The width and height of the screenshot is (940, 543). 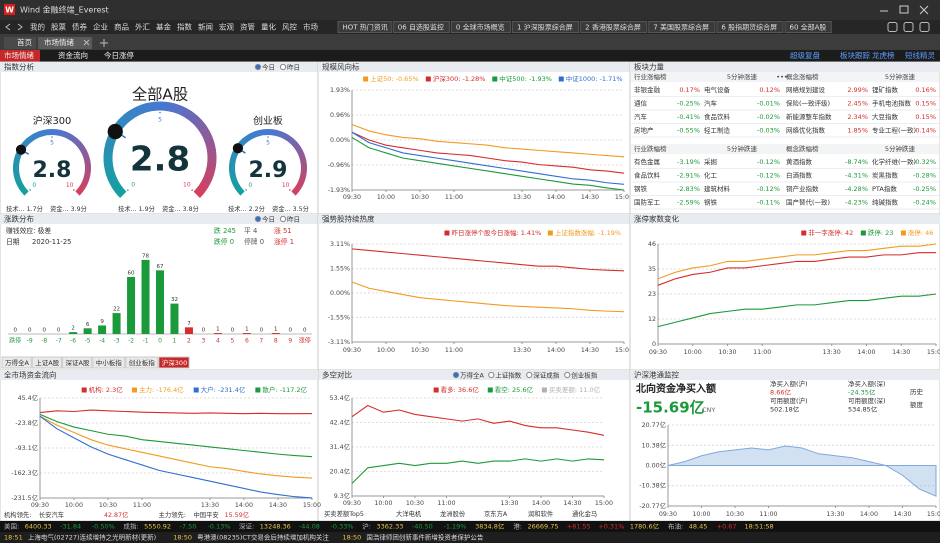 What do you see at coordinates (263, 537) in the screenshot?
I see `news-item: 粤港澳(08235)CT交易会后持续增加机构关注` at bounding box center [263, 537].